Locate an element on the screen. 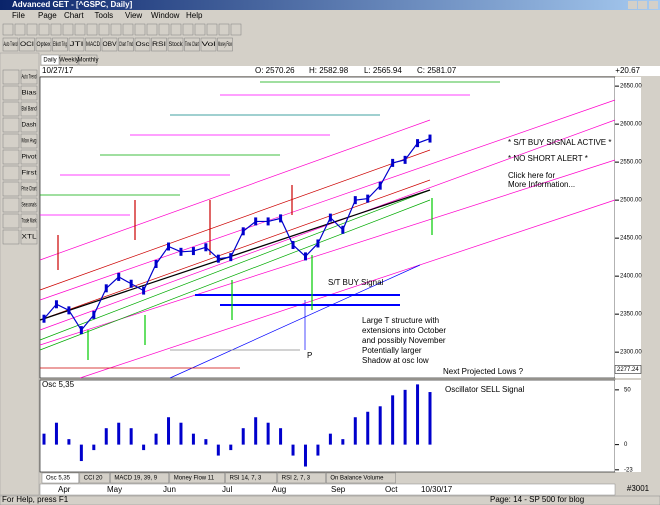  indicator-tab-label: CCI 20 is located at coordinates (93, 479).